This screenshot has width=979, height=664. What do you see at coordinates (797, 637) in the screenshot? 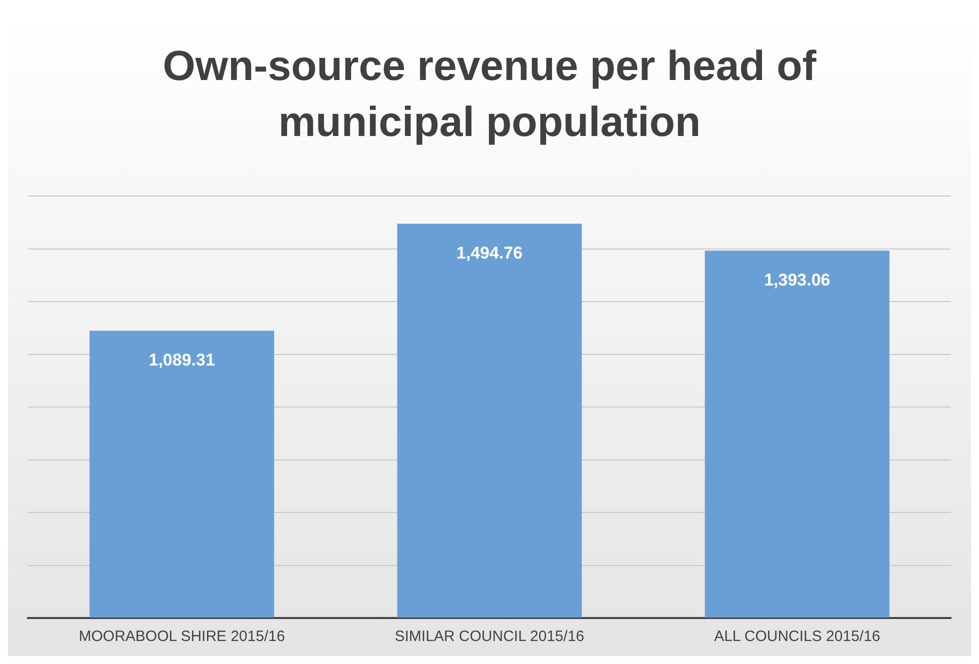
I see `x-tick-label: ALL COUNCILS 2015/16` at bounding box center [797, 637].